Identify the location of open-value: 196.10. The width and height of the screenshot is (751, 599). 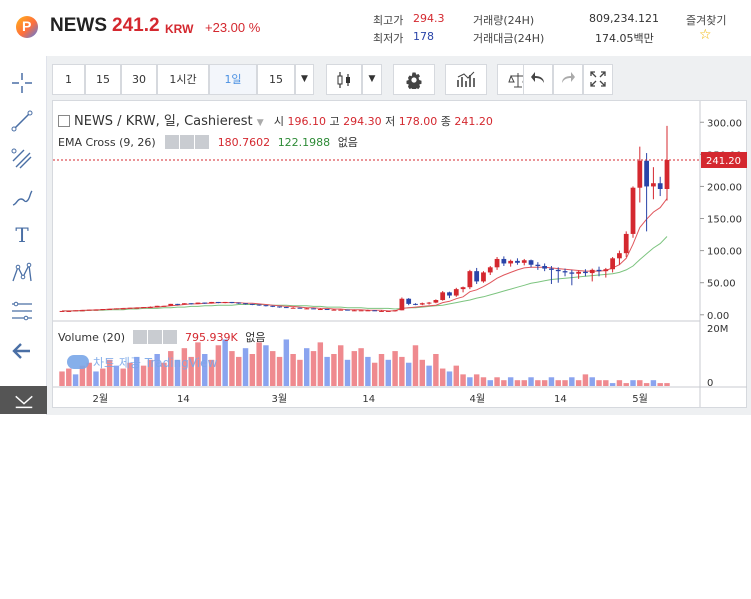
(306, 121).